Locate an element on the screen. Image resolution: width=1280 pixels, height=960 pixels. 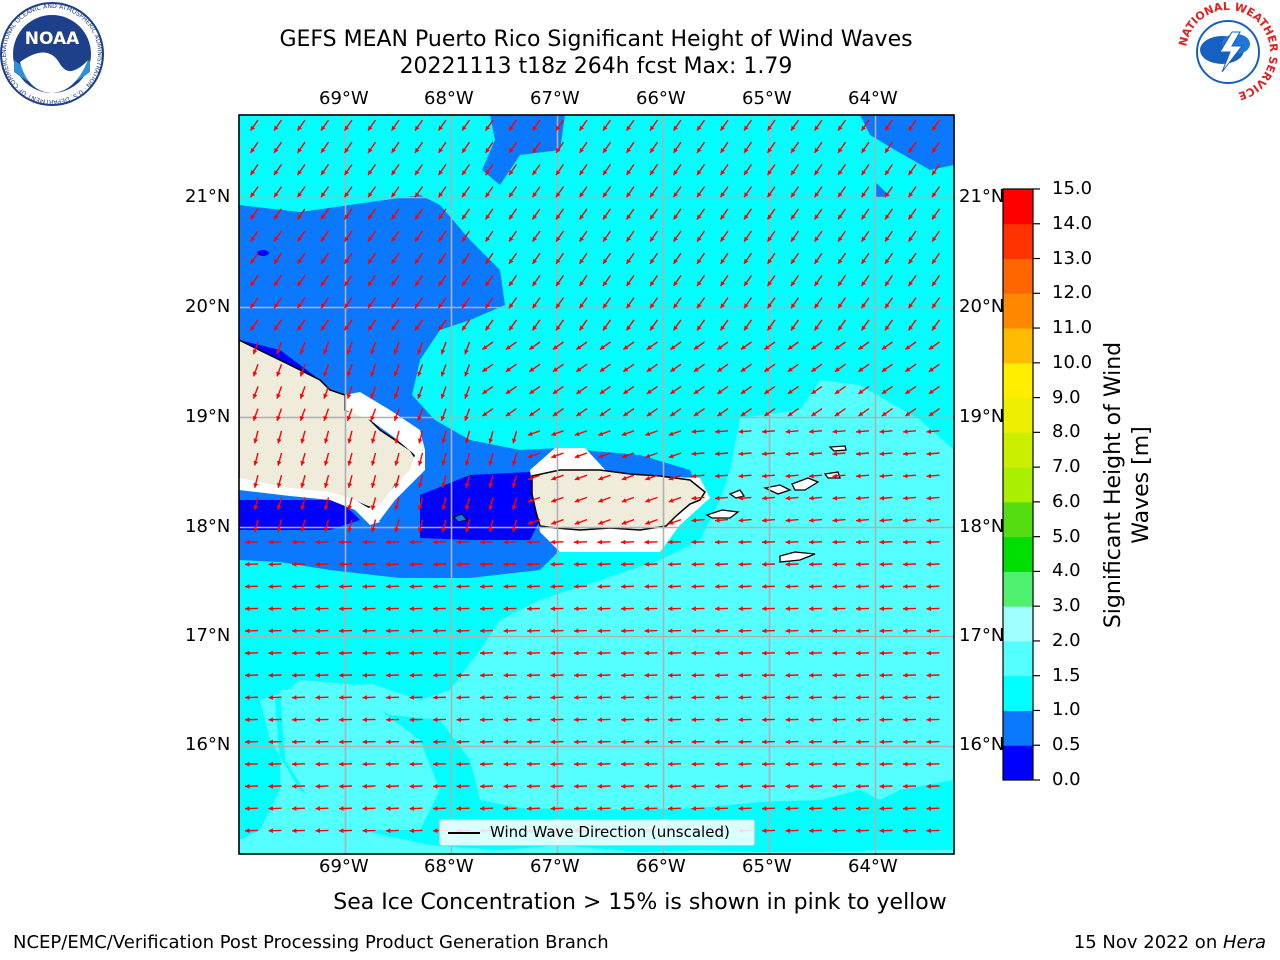
lon-label-top: 65°W is located at coordinates (767, 98).